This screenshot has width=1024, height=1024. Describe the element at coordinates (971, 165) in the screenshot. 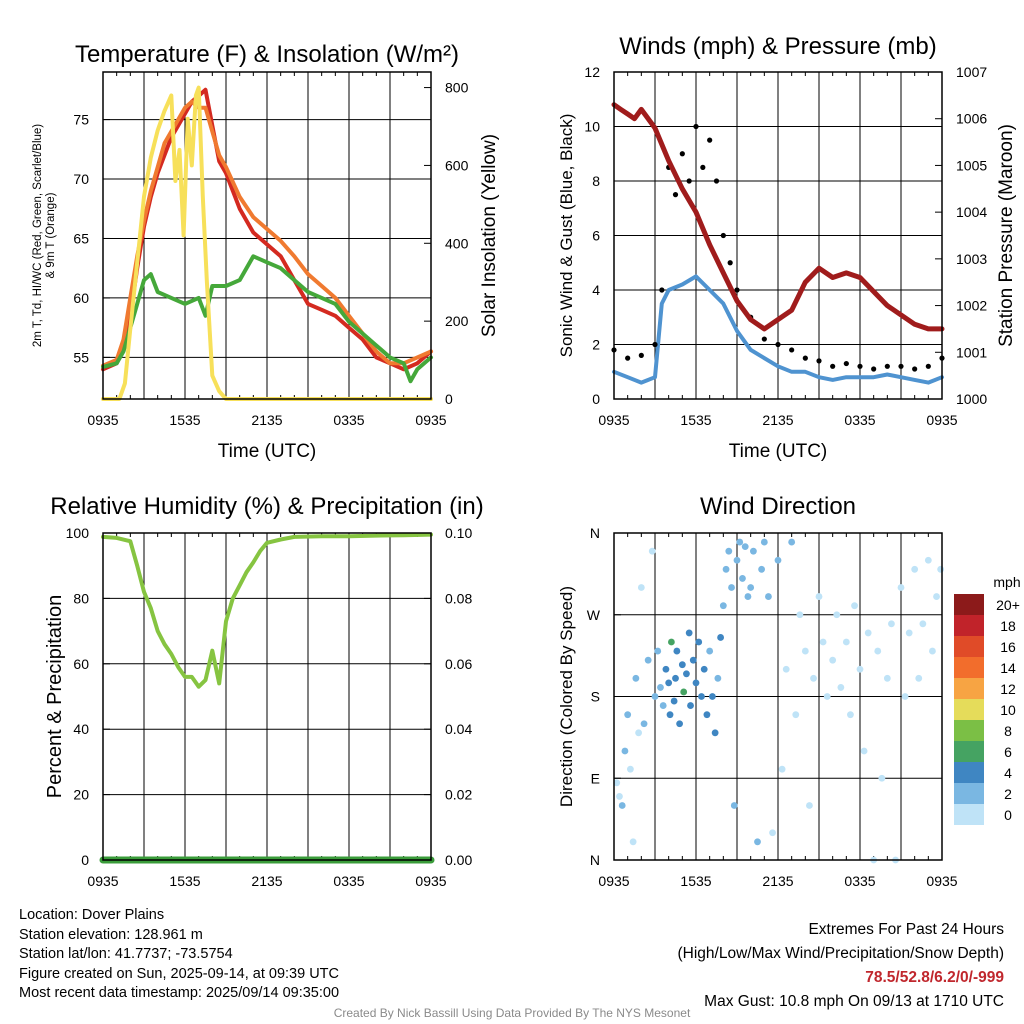

I see `y2-tick-label: 1005` at that location.